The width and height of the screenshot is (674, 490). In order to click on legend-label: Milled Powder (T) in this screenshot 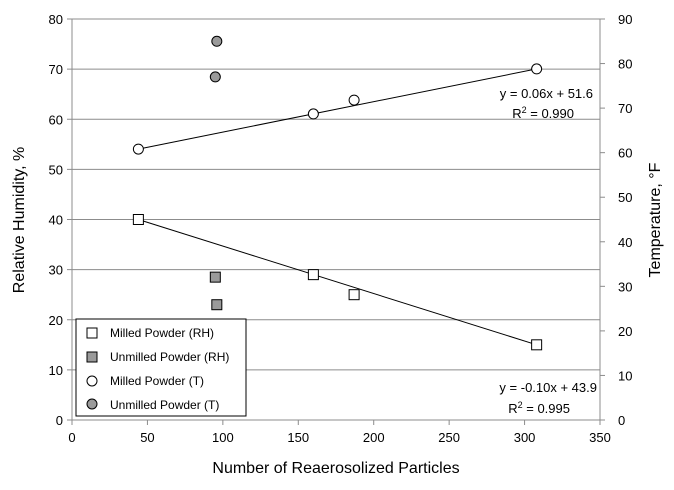, I will do `click(157, 381)`.